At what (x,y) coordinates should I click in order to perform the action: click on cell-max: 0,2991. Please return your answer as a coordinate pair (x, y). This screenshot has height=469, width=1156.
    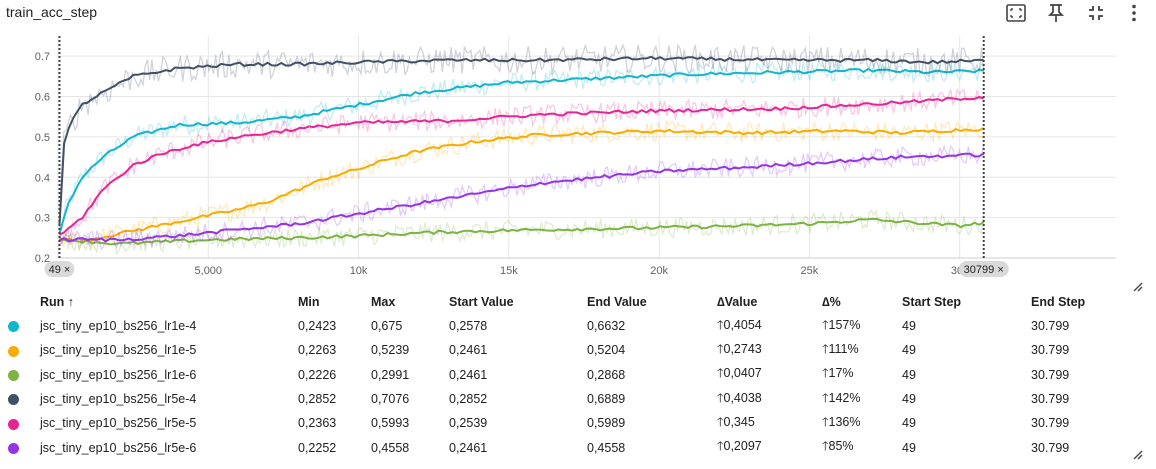
    Looking at the image, I should click on (390, 374).